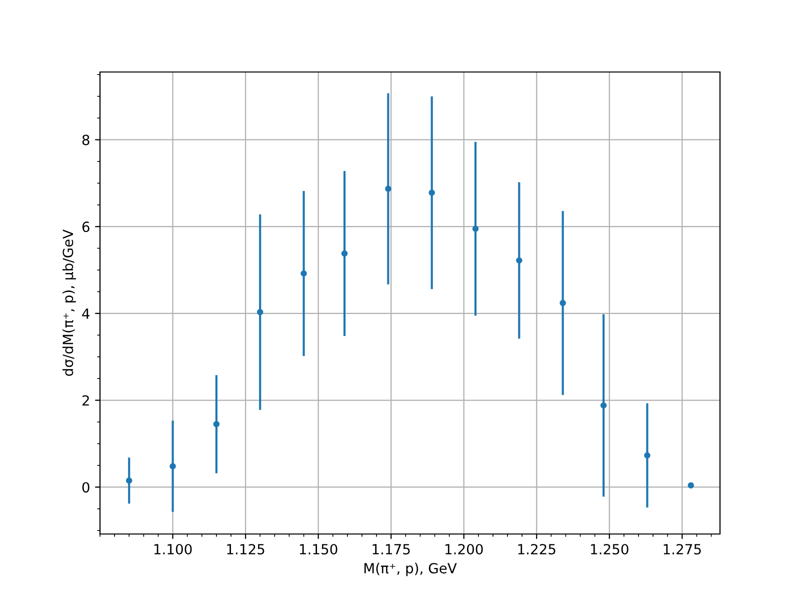  Describe the element at coordinates (609, 549) in the screenshot. I see `x-tick-label: 1.250` at that location.